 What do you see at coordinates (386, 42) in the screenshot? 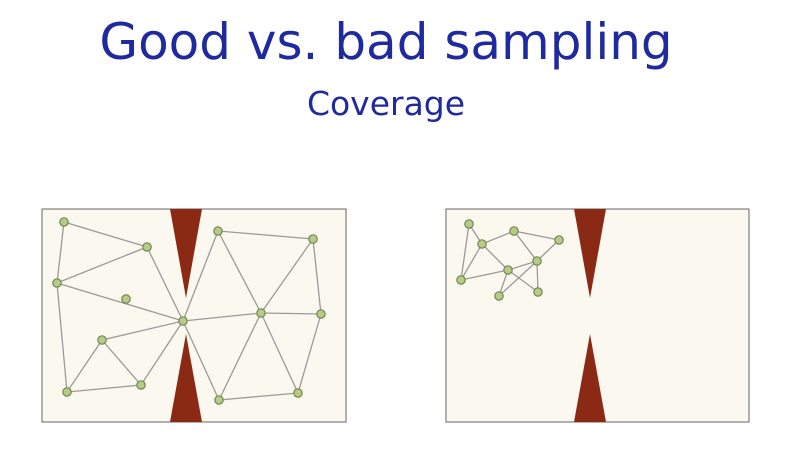
I see `slide-title: Good vs. bad sampling` at bounding box center [386, 42].